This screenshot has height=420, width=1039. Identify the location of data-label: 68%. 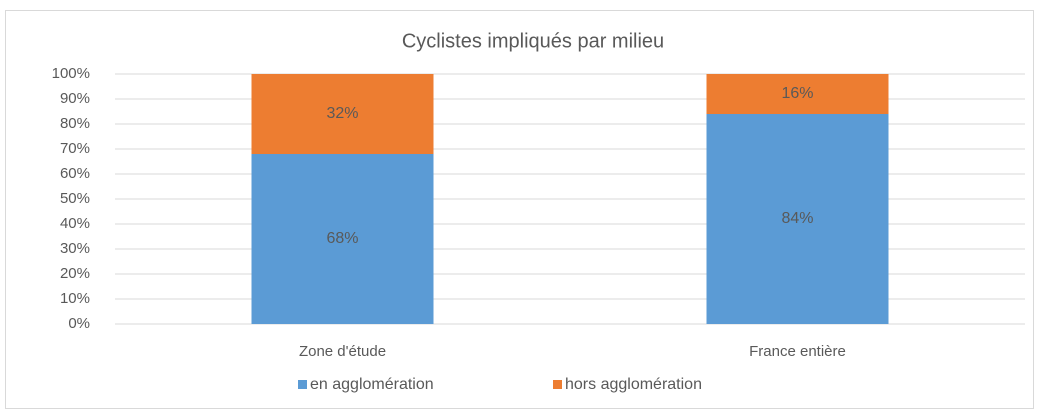
(342, 238).